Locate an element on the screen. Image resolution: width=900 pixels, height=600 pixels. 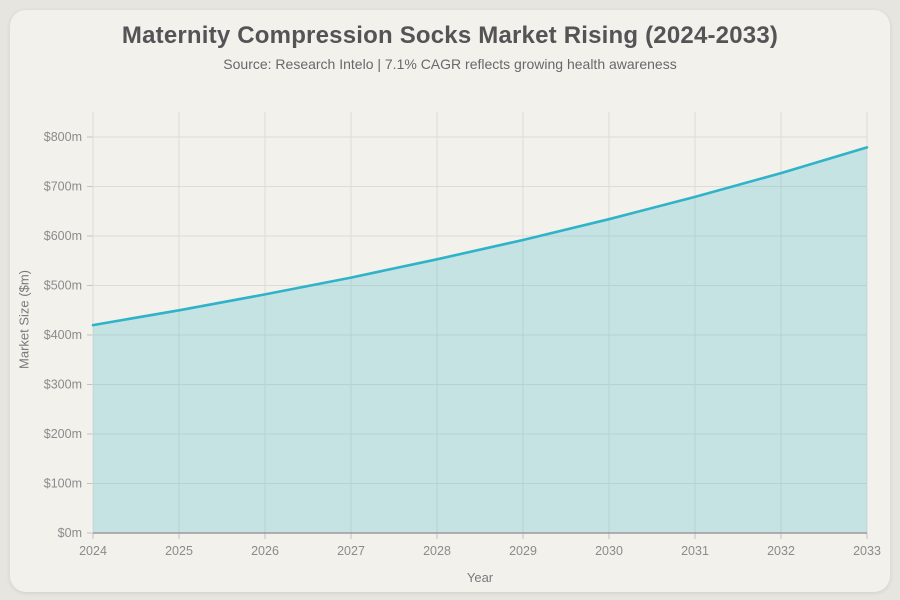
y-tick-label: $500m is located at coordinates (63, 286).